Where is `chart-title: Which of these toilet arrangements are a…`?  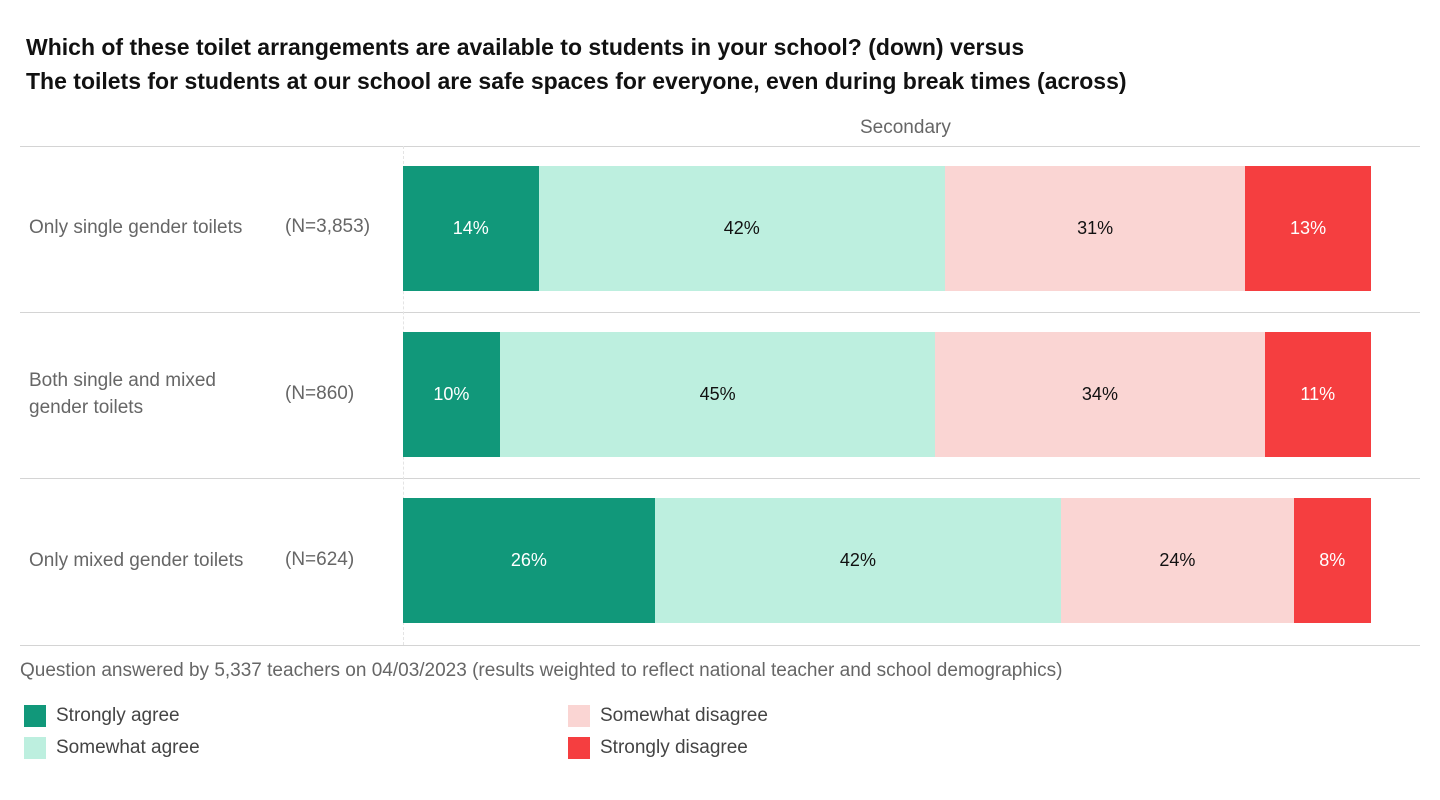
chart-title: Which of these toilet arrangements are a… is located at coordinates (576, 64).